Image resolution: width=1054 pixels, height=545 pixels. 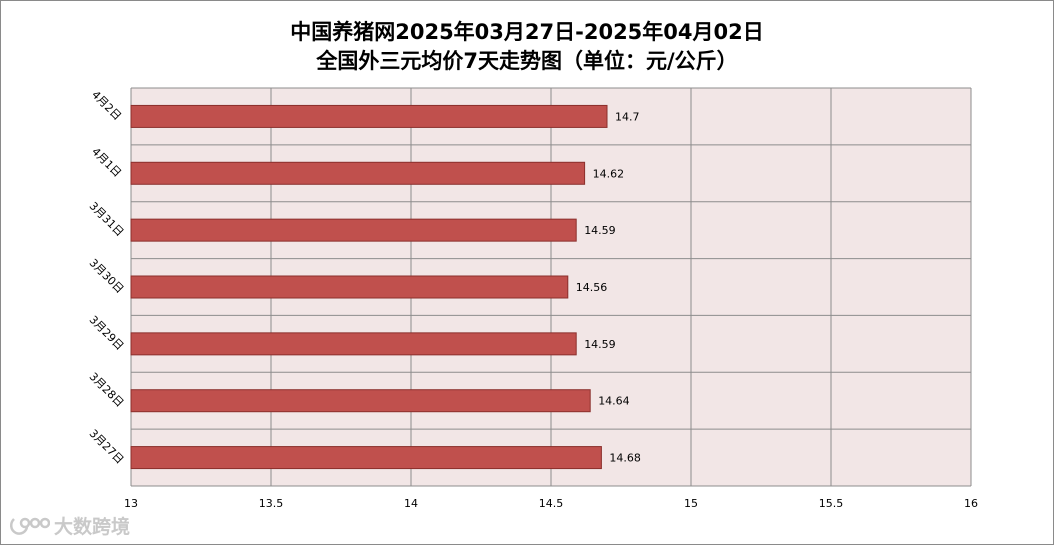 What do you see at coordinates (30, 526) in the screenshot?
I see `watermark-logo-icon` at bounding box center [30, 526].